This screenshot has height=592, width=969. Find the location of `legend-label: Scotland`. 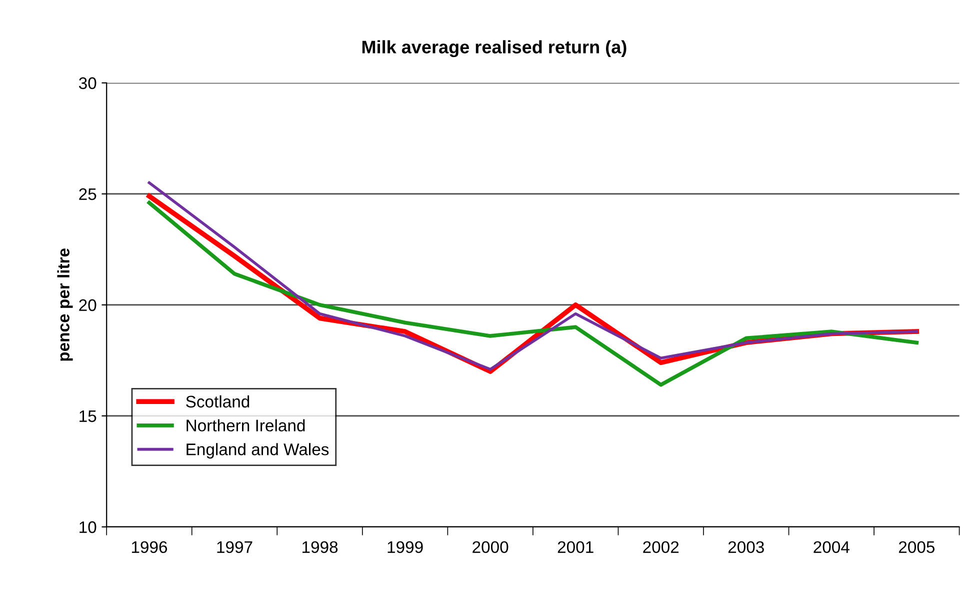

legend-label: Scotland is located at coordinates (218, 401).